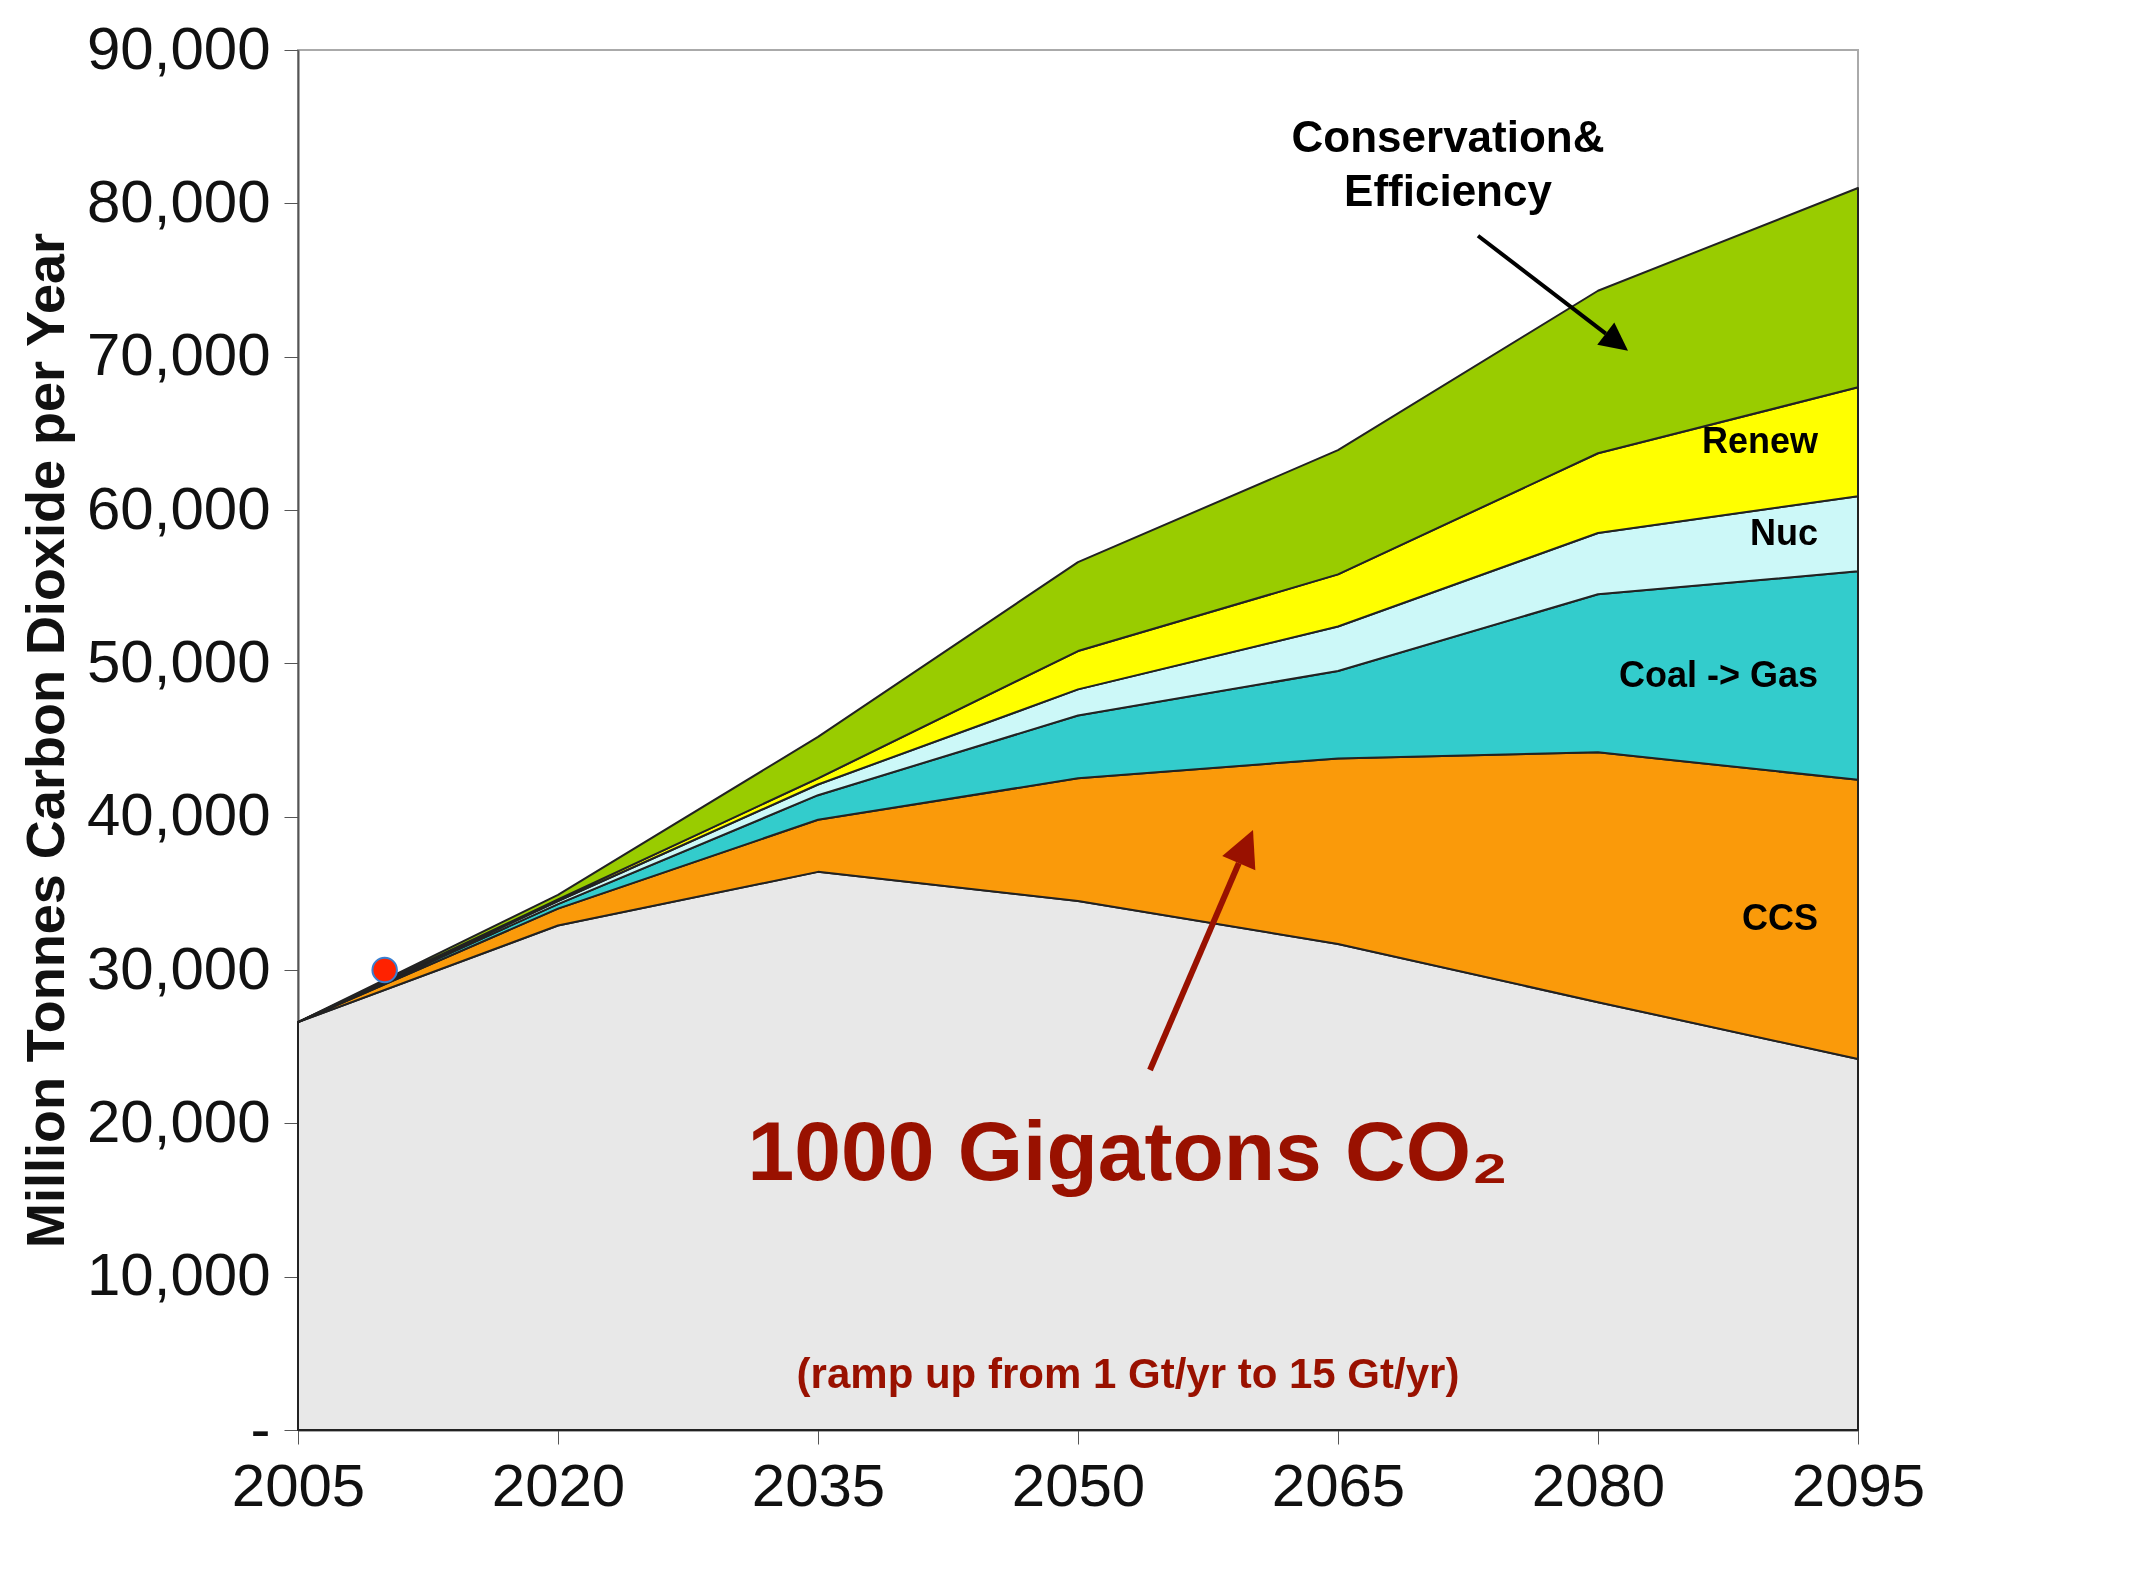  What do you see at coordinates (1078, 1485) in the screenshot?
I see `x-tick-label: 2050` at bounding box center [1078, 1485].